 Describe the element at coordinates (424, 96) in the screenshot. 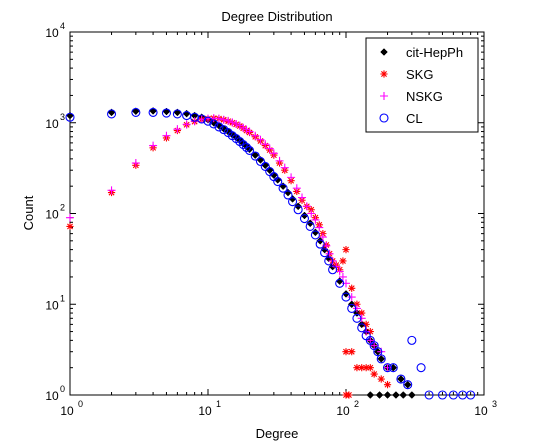

I see `legend-label: NSKG` at that location.